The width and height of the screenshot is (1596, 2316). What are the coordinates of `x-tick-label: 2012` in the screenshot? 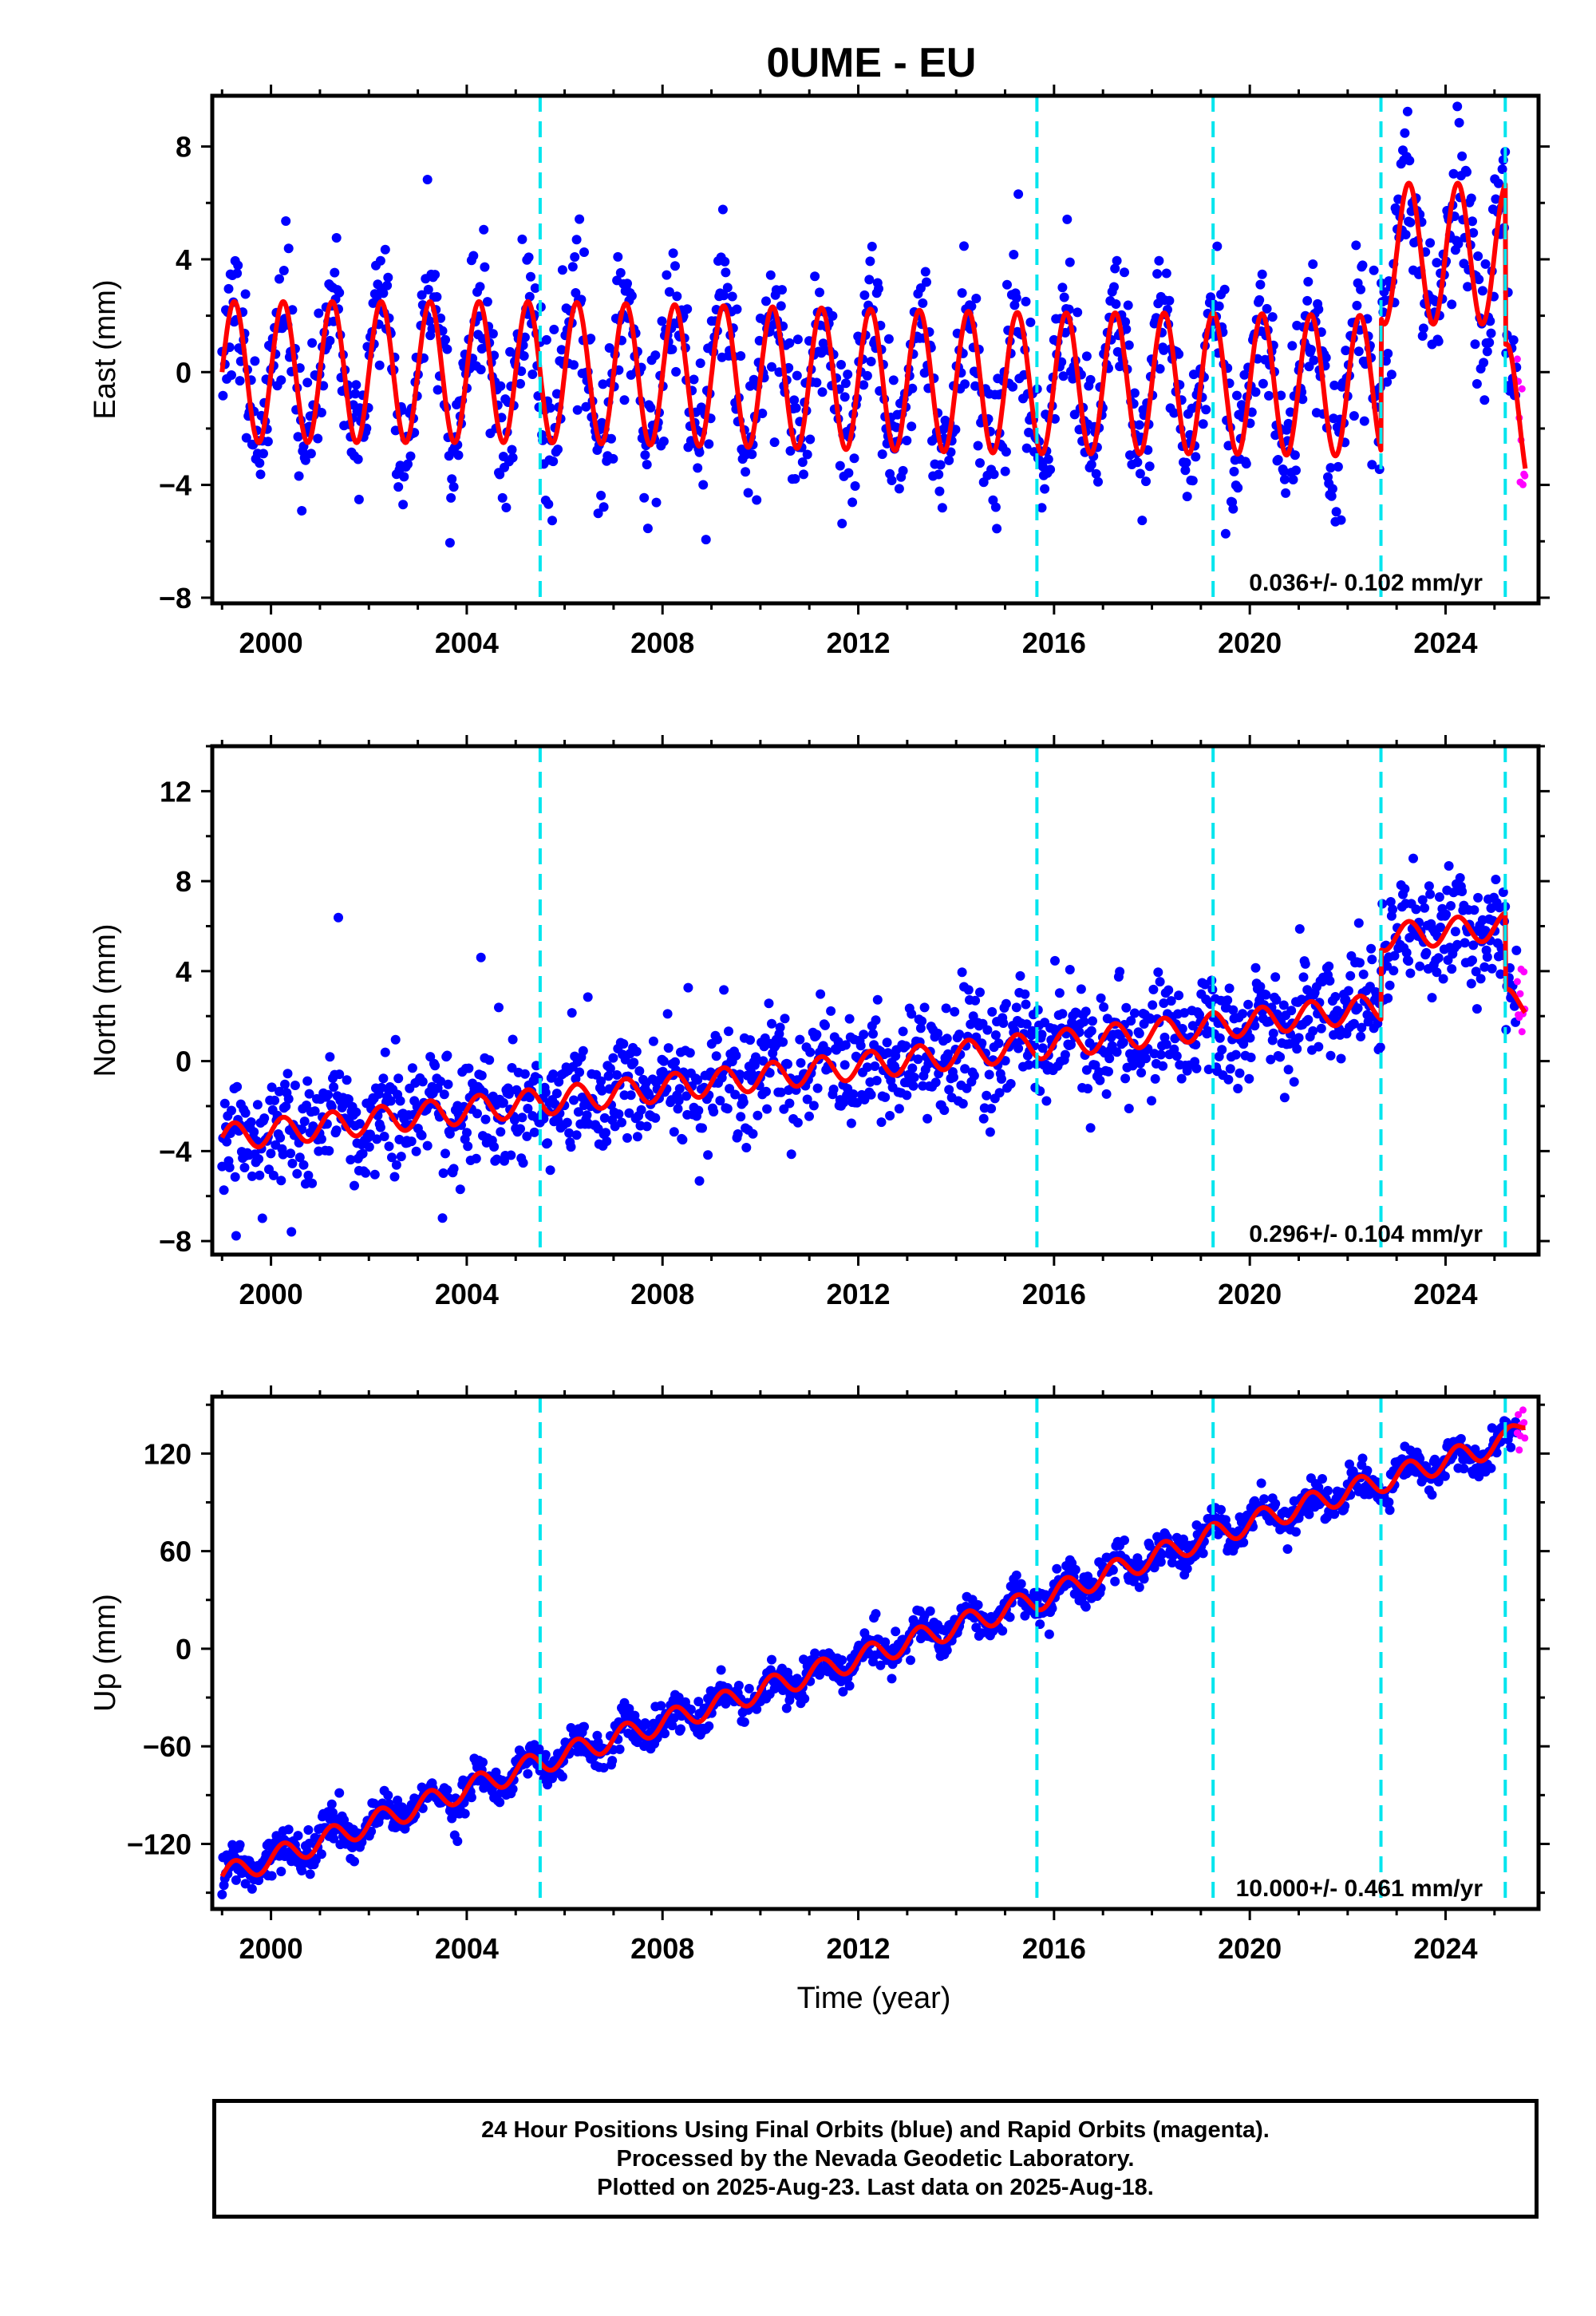 It's located at (858, 642).